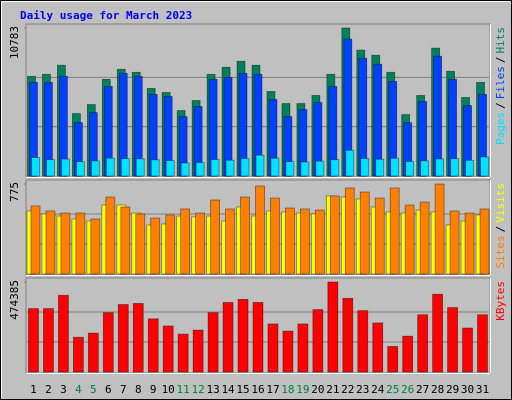 Image resolution: width=512 pixels, height=400 pixels. What do you see at coordinates (378, 389) in the screenshot?
I see `x-tick-label: 24` at bounding box center [378, 389].